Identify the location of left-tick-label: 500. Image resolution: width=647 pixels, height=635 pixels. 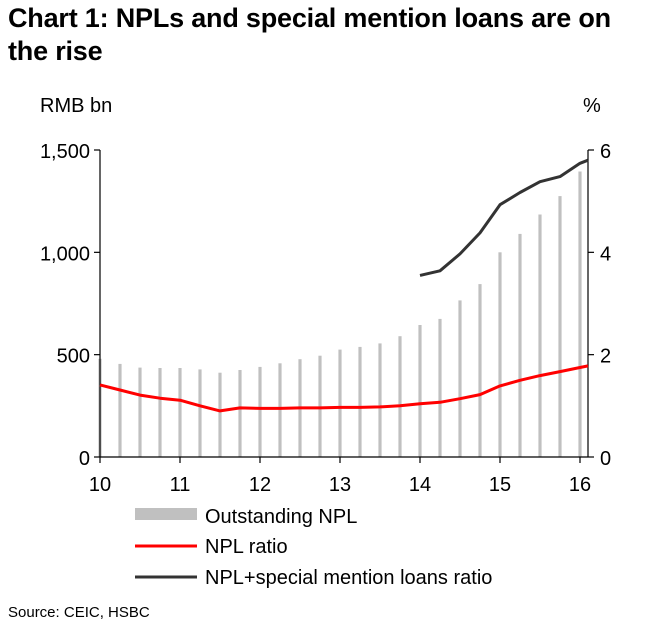
(73, 357).